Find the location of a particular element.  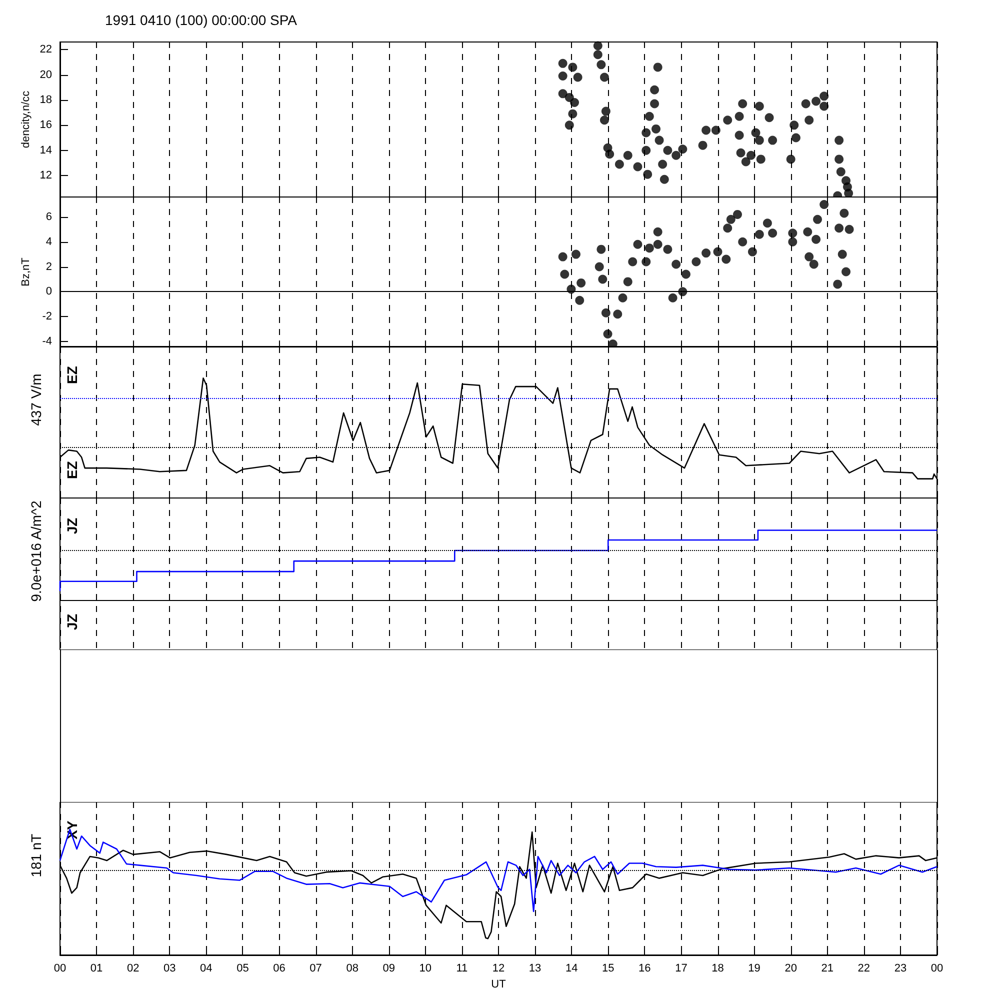

x-tick-label: 22 is located at coordinates (864, 968).